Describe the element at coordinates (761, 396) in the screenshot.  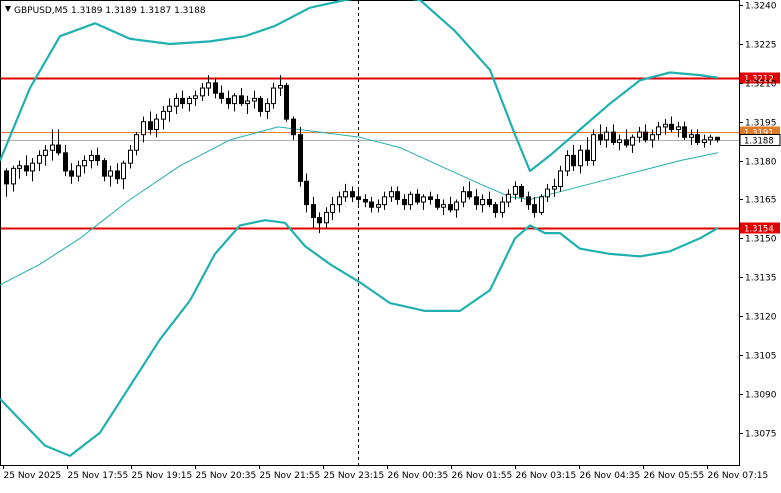
I see `y-tick-label: 1.3090` at that location.